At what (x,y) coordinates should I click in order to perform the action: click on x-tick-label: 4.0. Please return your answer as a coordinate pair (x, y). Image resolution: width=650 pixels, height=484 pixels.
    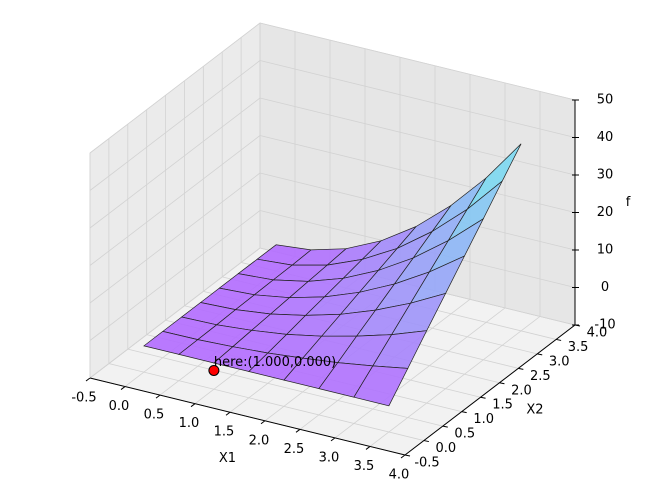
    Looking at the image, I should click on (399, 475).